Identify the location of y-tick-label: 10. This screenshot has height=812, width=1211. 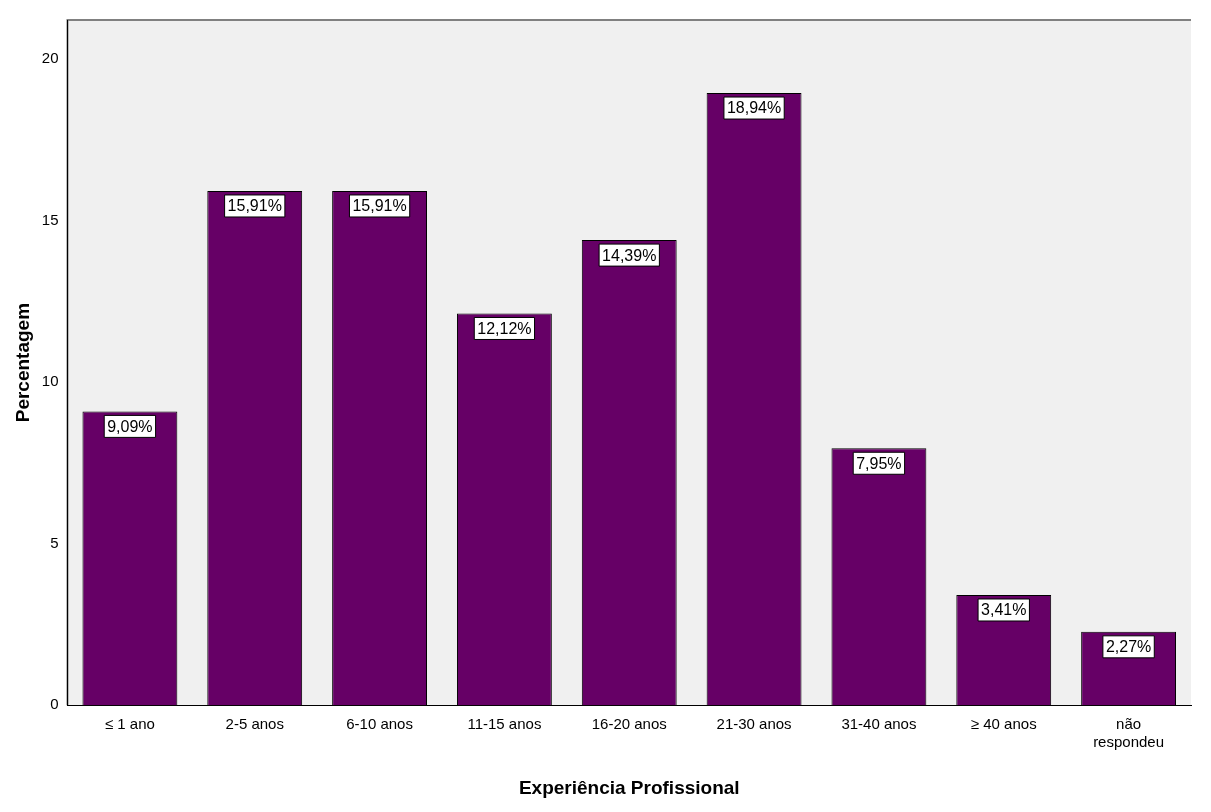
(50, 381).